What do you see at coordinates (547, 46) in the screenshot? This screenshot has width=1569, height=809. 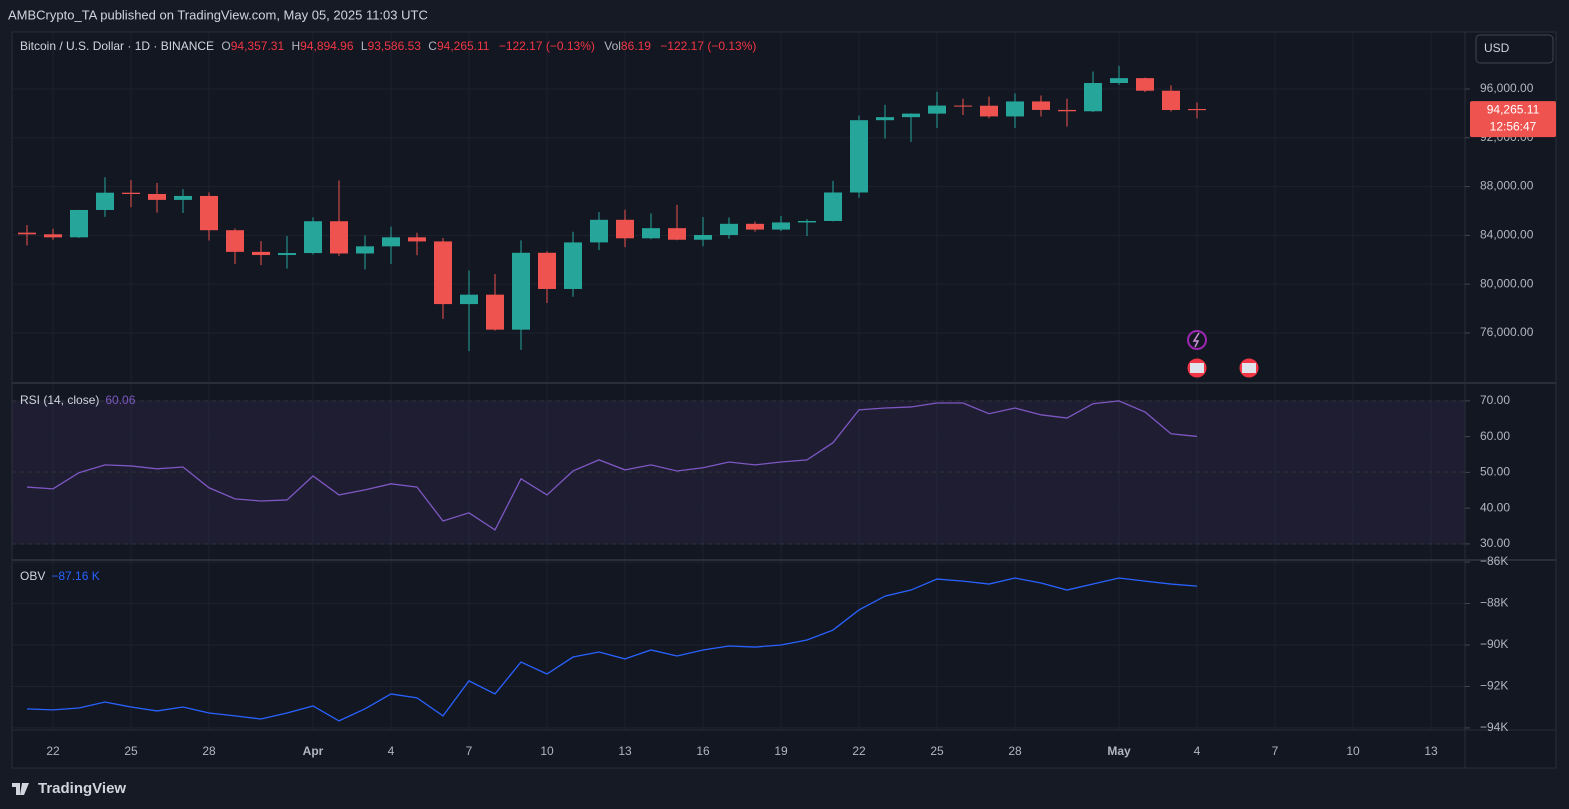 I see `change: −122.17 (−0.13%)` at bounding box center [547, 46].